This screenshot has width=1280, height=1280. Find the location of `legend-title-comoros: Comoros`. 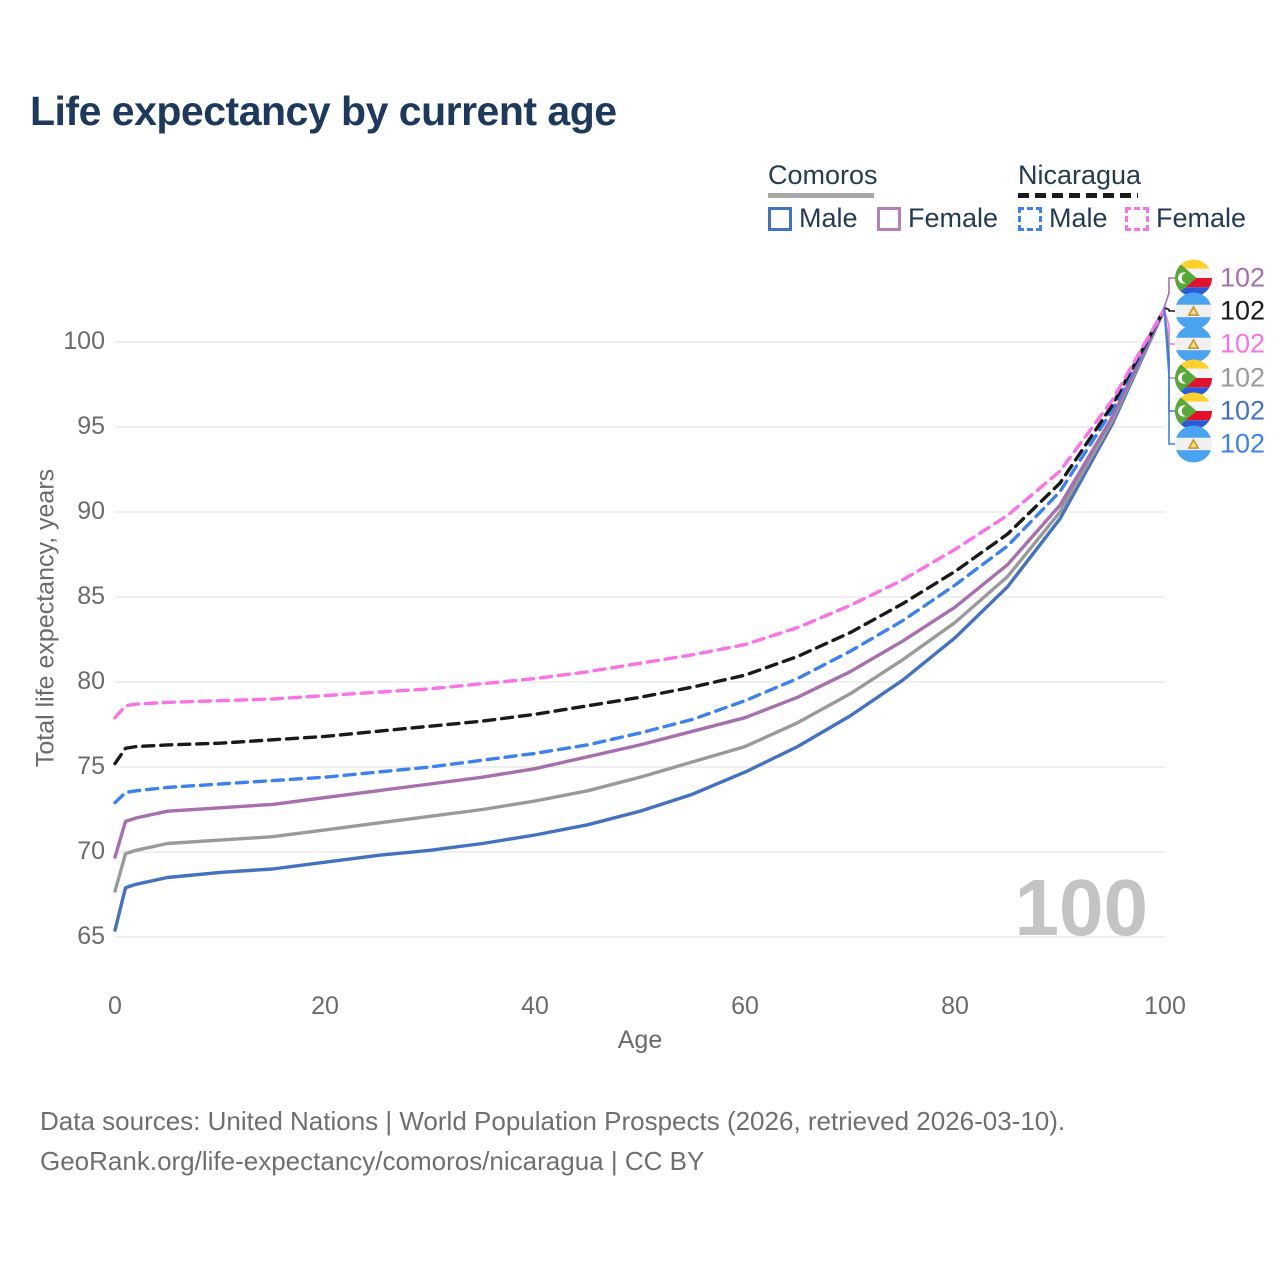

legend-title-comoros: Comoros is located at coordinates (823, 175).